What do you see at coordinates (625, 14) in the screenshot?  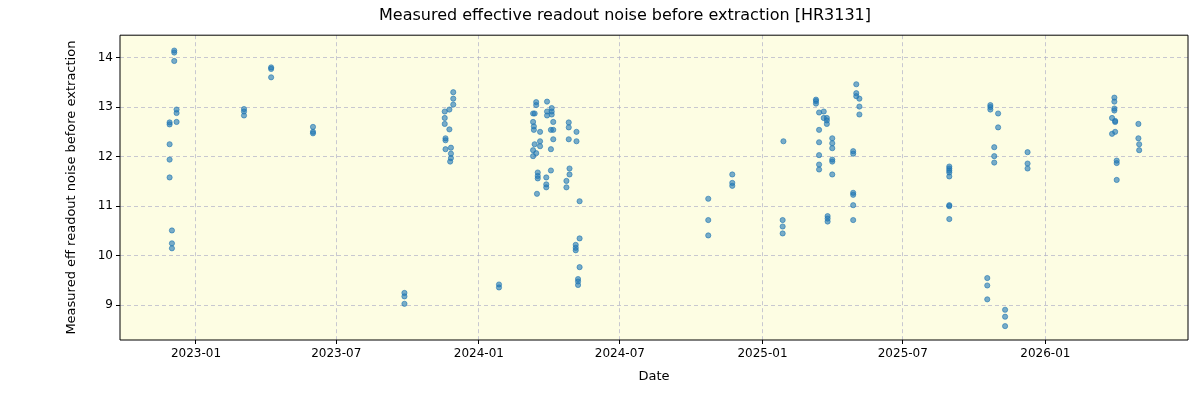 I see `chart-title: Measured effective readout noise before extraction [HR3131]` at bounding box center [625, 14].